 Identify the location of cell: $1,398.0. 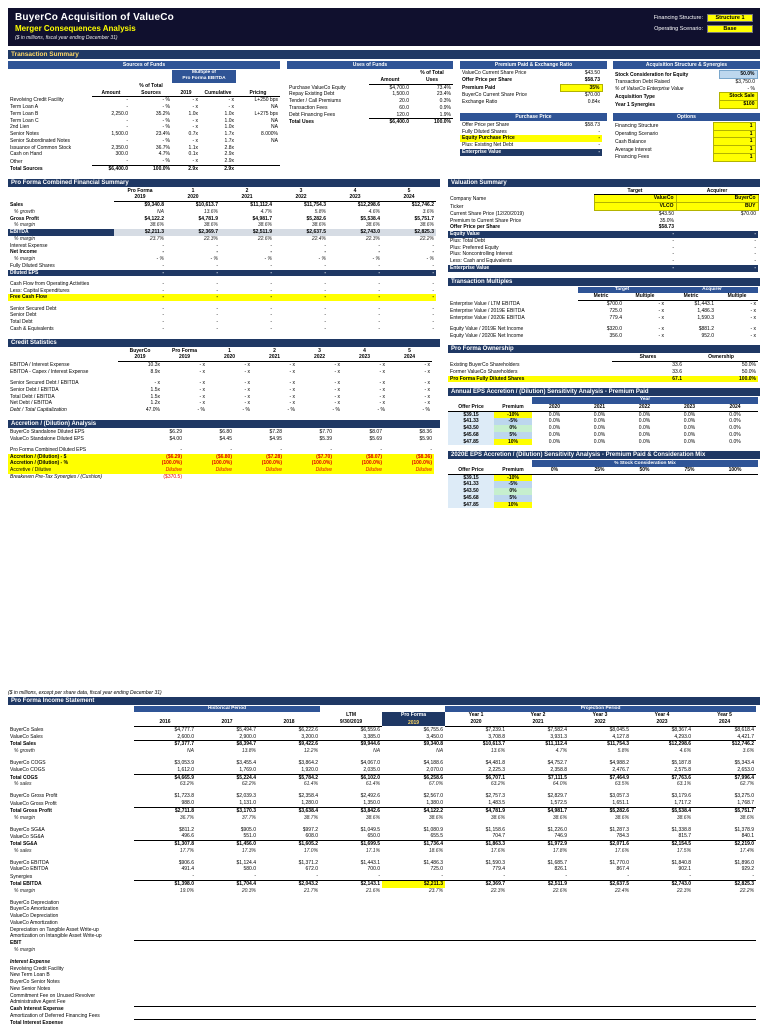
(165, 883).